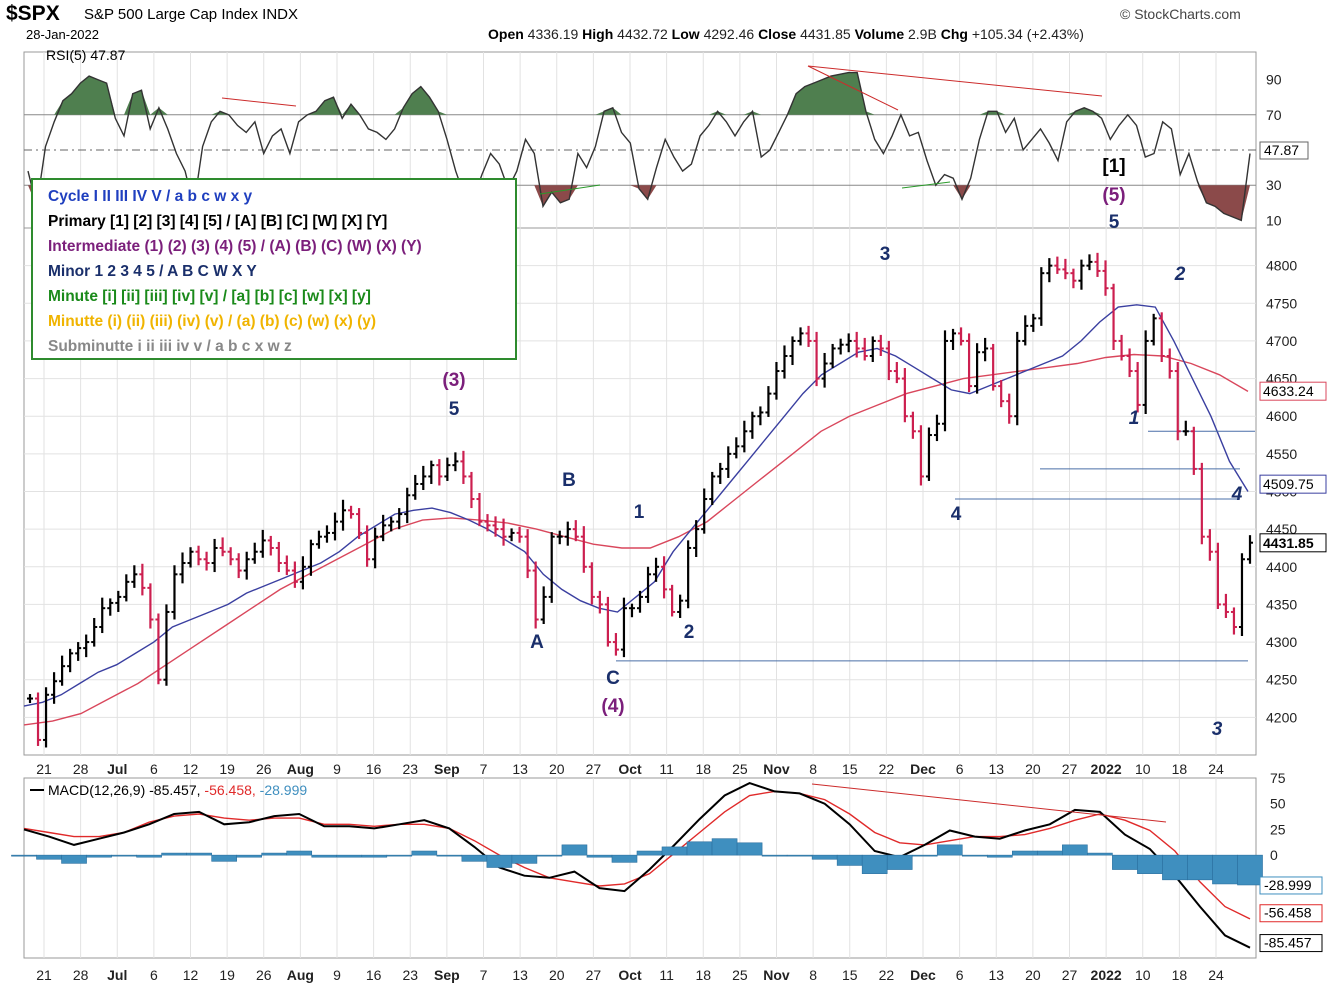 This screenshot has height=990, width=1329. I want to click on rsi-tick-label: 10, so click(1274, 220).